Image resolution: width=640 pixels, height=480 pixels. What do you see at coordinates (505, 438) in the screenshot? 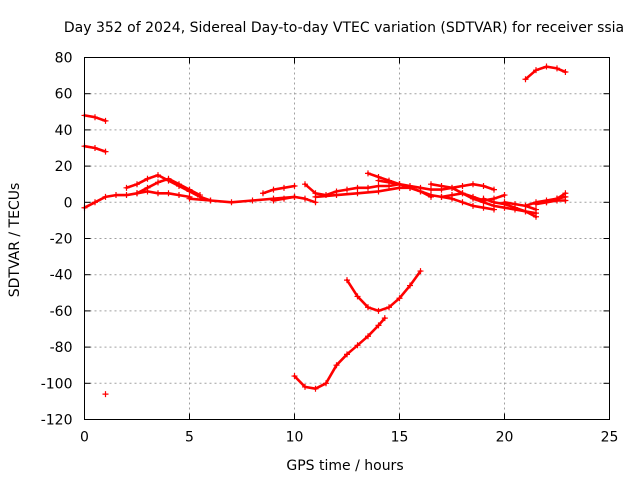
I see `x-tick-label: 20` at bounding box center [505, 438].